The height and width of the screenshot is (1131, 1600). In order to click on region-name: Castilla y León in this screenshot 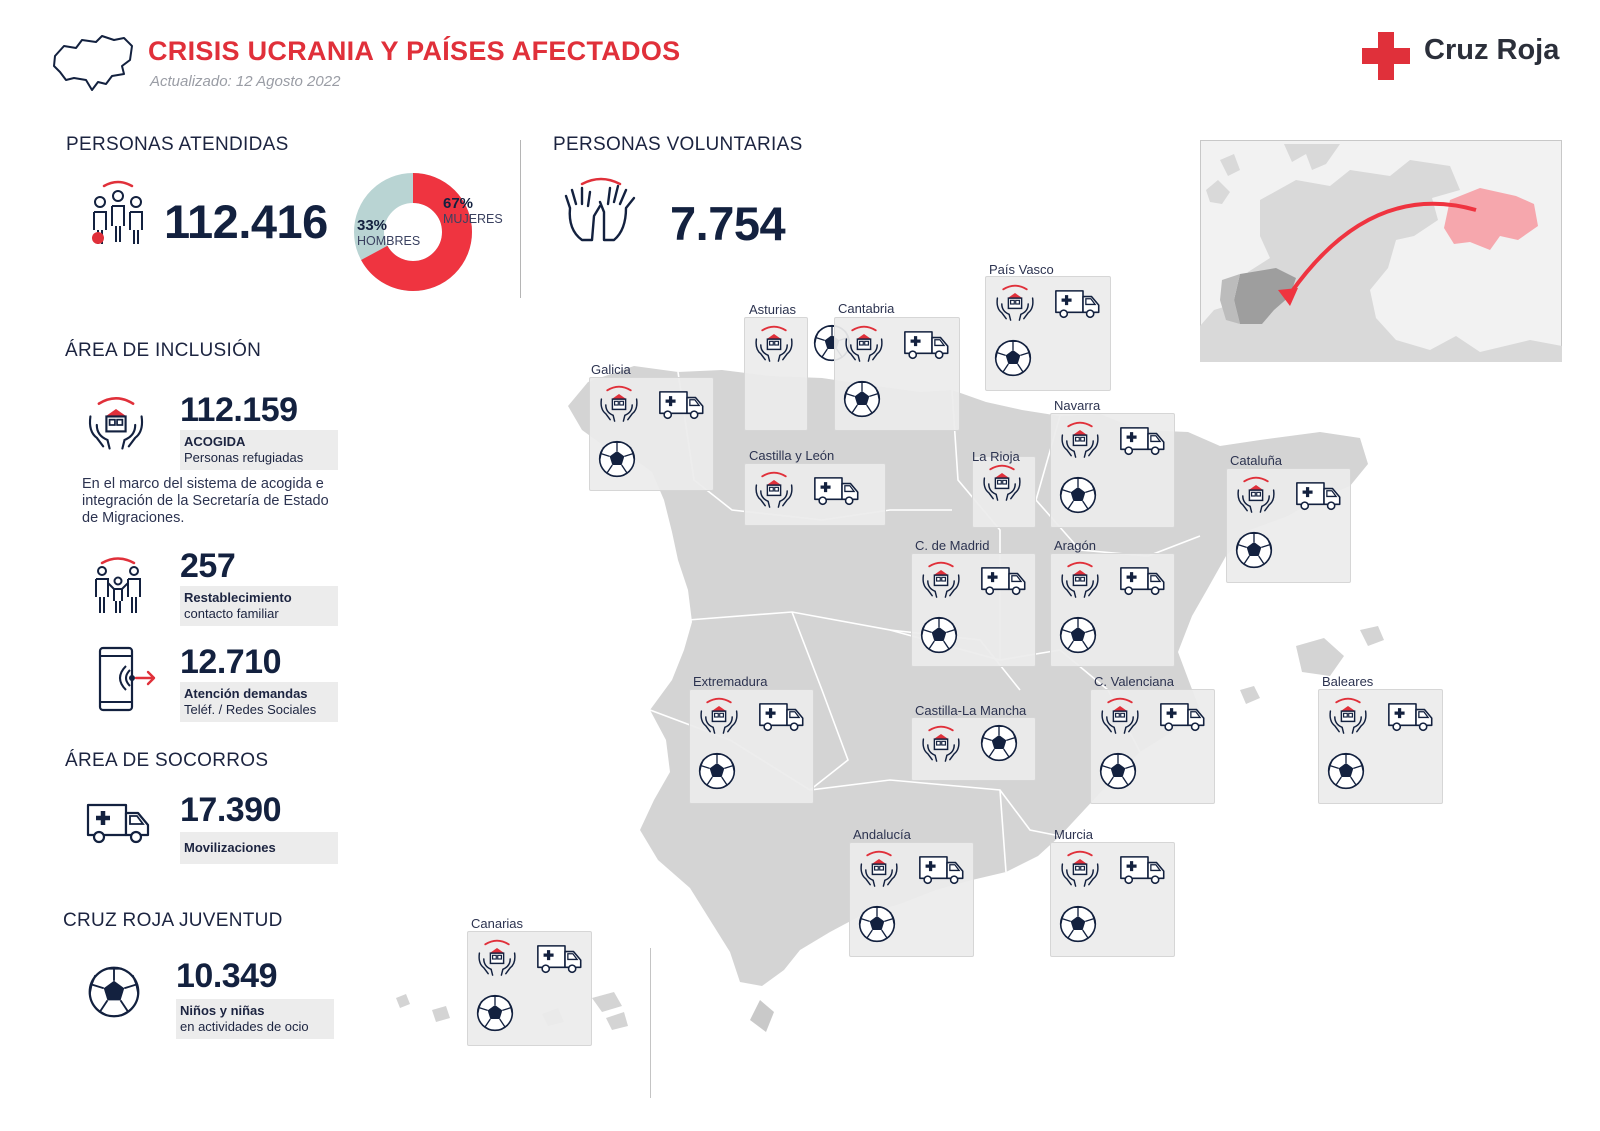, I will do `click(792, 455)`.